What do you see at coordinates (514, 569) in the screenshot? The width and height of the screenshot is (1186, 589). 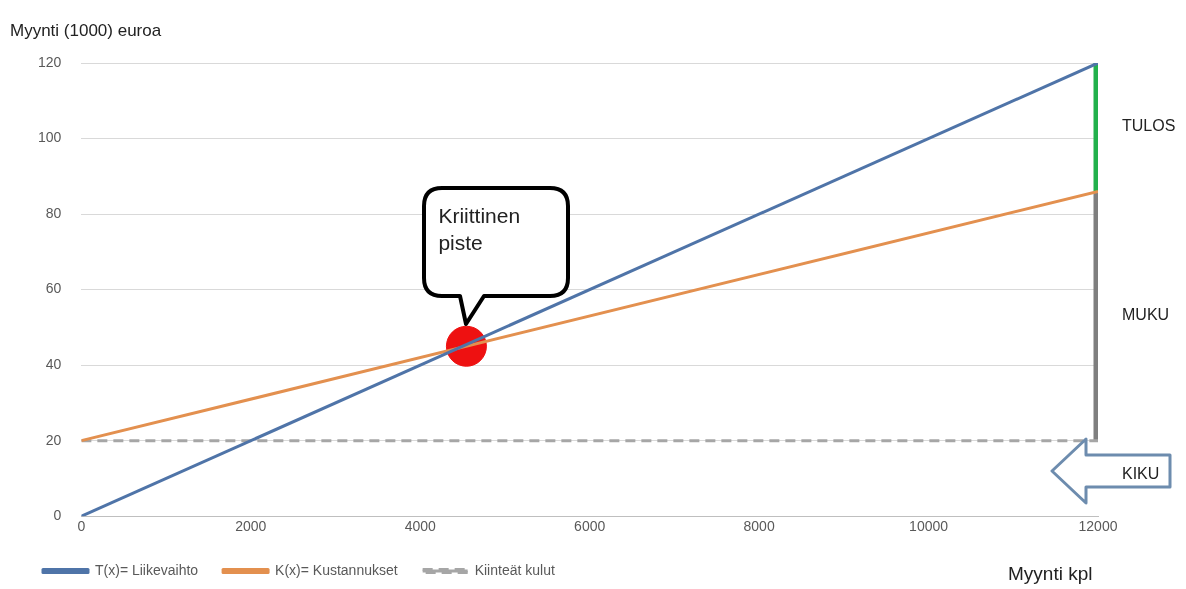 I see `legend-label: Kiinteät kulut` at bounding box center [514, 569].